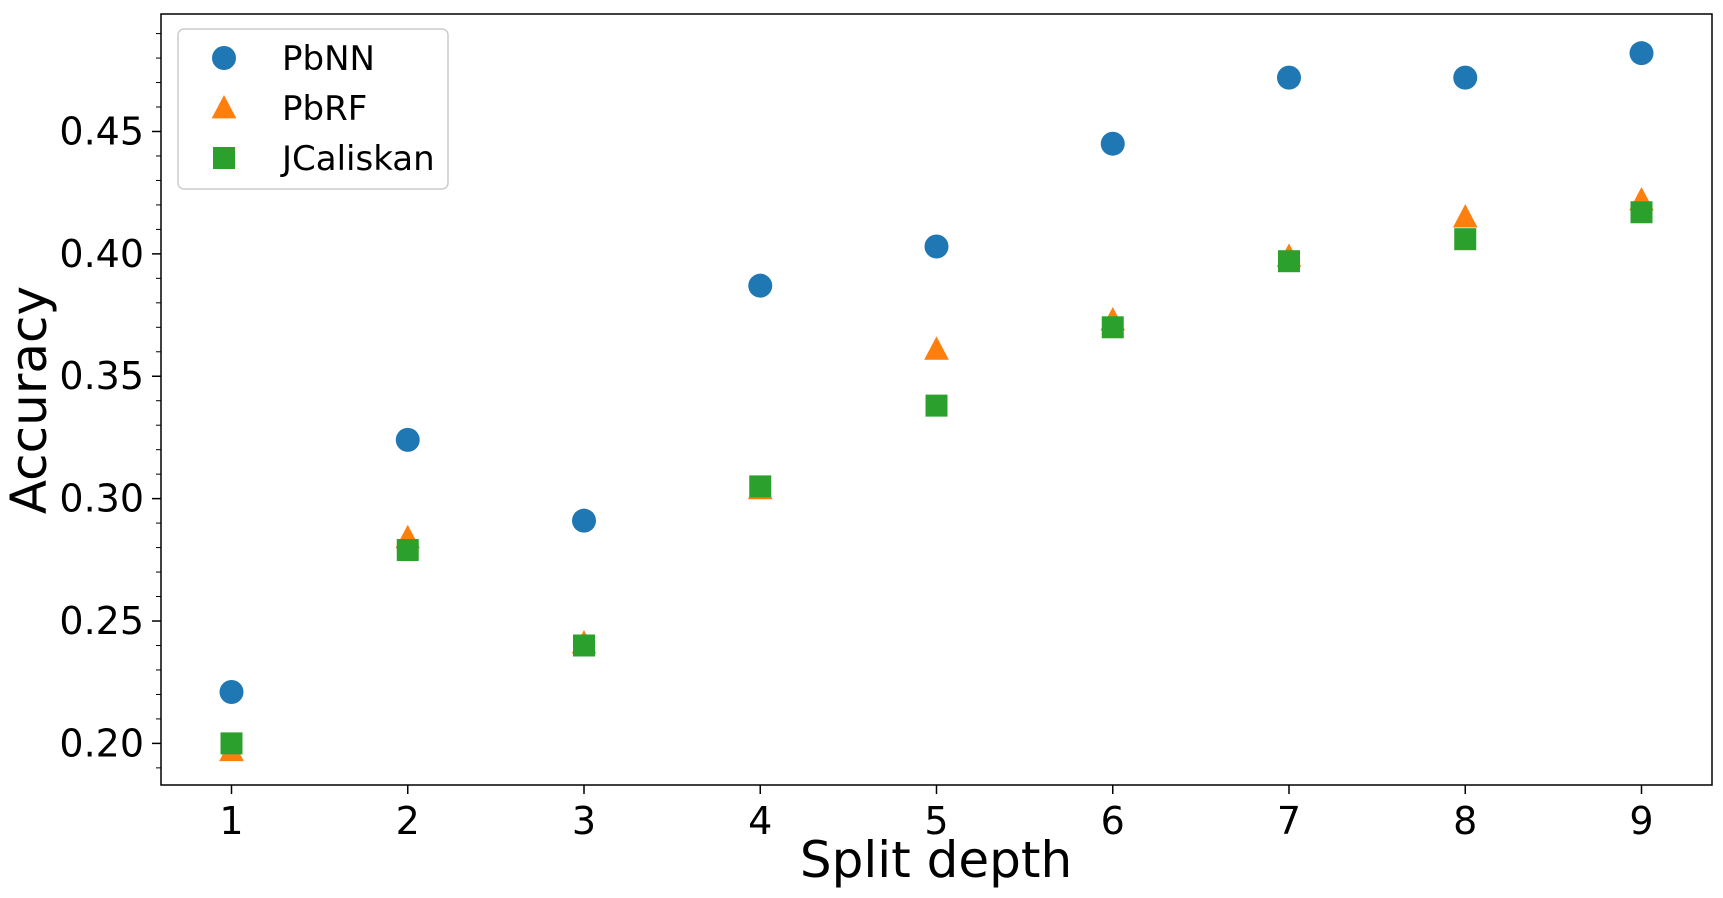  What do you see at coordinates (584, 821) in the screenshot?
I see `x-tick-label: 3` at bounding box center [584, 821].